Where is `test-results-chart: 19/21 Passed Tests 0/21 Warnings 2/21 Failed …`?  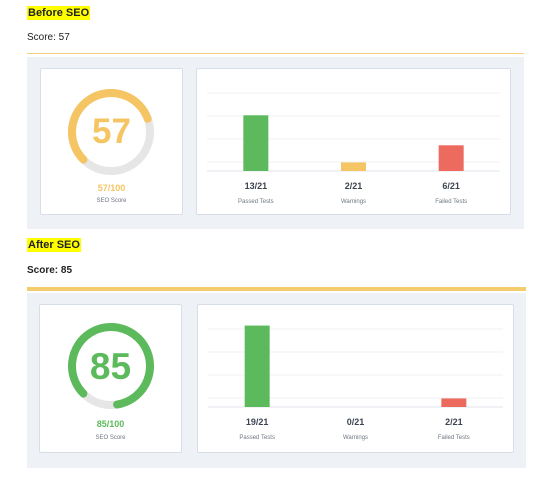 test-results-chart: 19/21 Passed Tests 0/21 Warnings 2/21 Failed … is located at coordinates (355, 383).